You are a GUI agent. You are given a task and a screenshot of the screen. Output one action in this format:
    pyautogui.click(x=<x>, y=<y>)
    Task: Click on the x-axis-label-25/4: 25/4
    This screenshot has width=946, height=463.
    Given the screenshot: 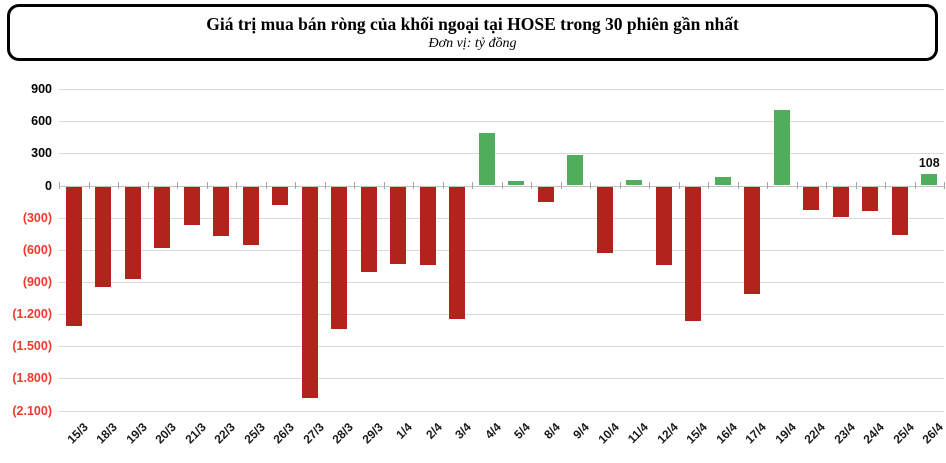 What is the action you would take?
    pyautogui.click(x=903, y=433)
    